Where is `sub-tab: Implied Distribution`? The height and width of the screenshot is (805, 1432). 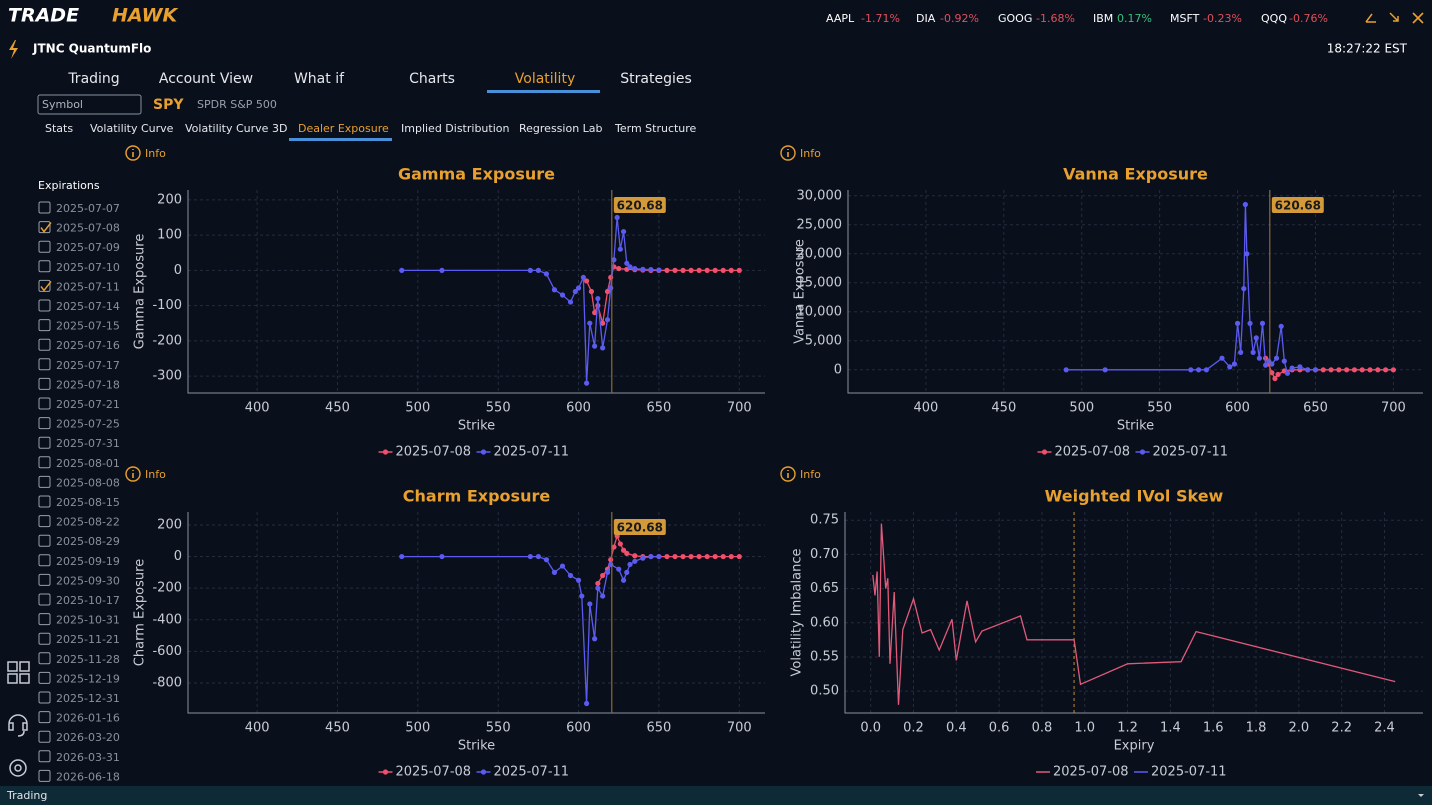 sub-tab: Implied Distribution is located at coordinates (455, 128).